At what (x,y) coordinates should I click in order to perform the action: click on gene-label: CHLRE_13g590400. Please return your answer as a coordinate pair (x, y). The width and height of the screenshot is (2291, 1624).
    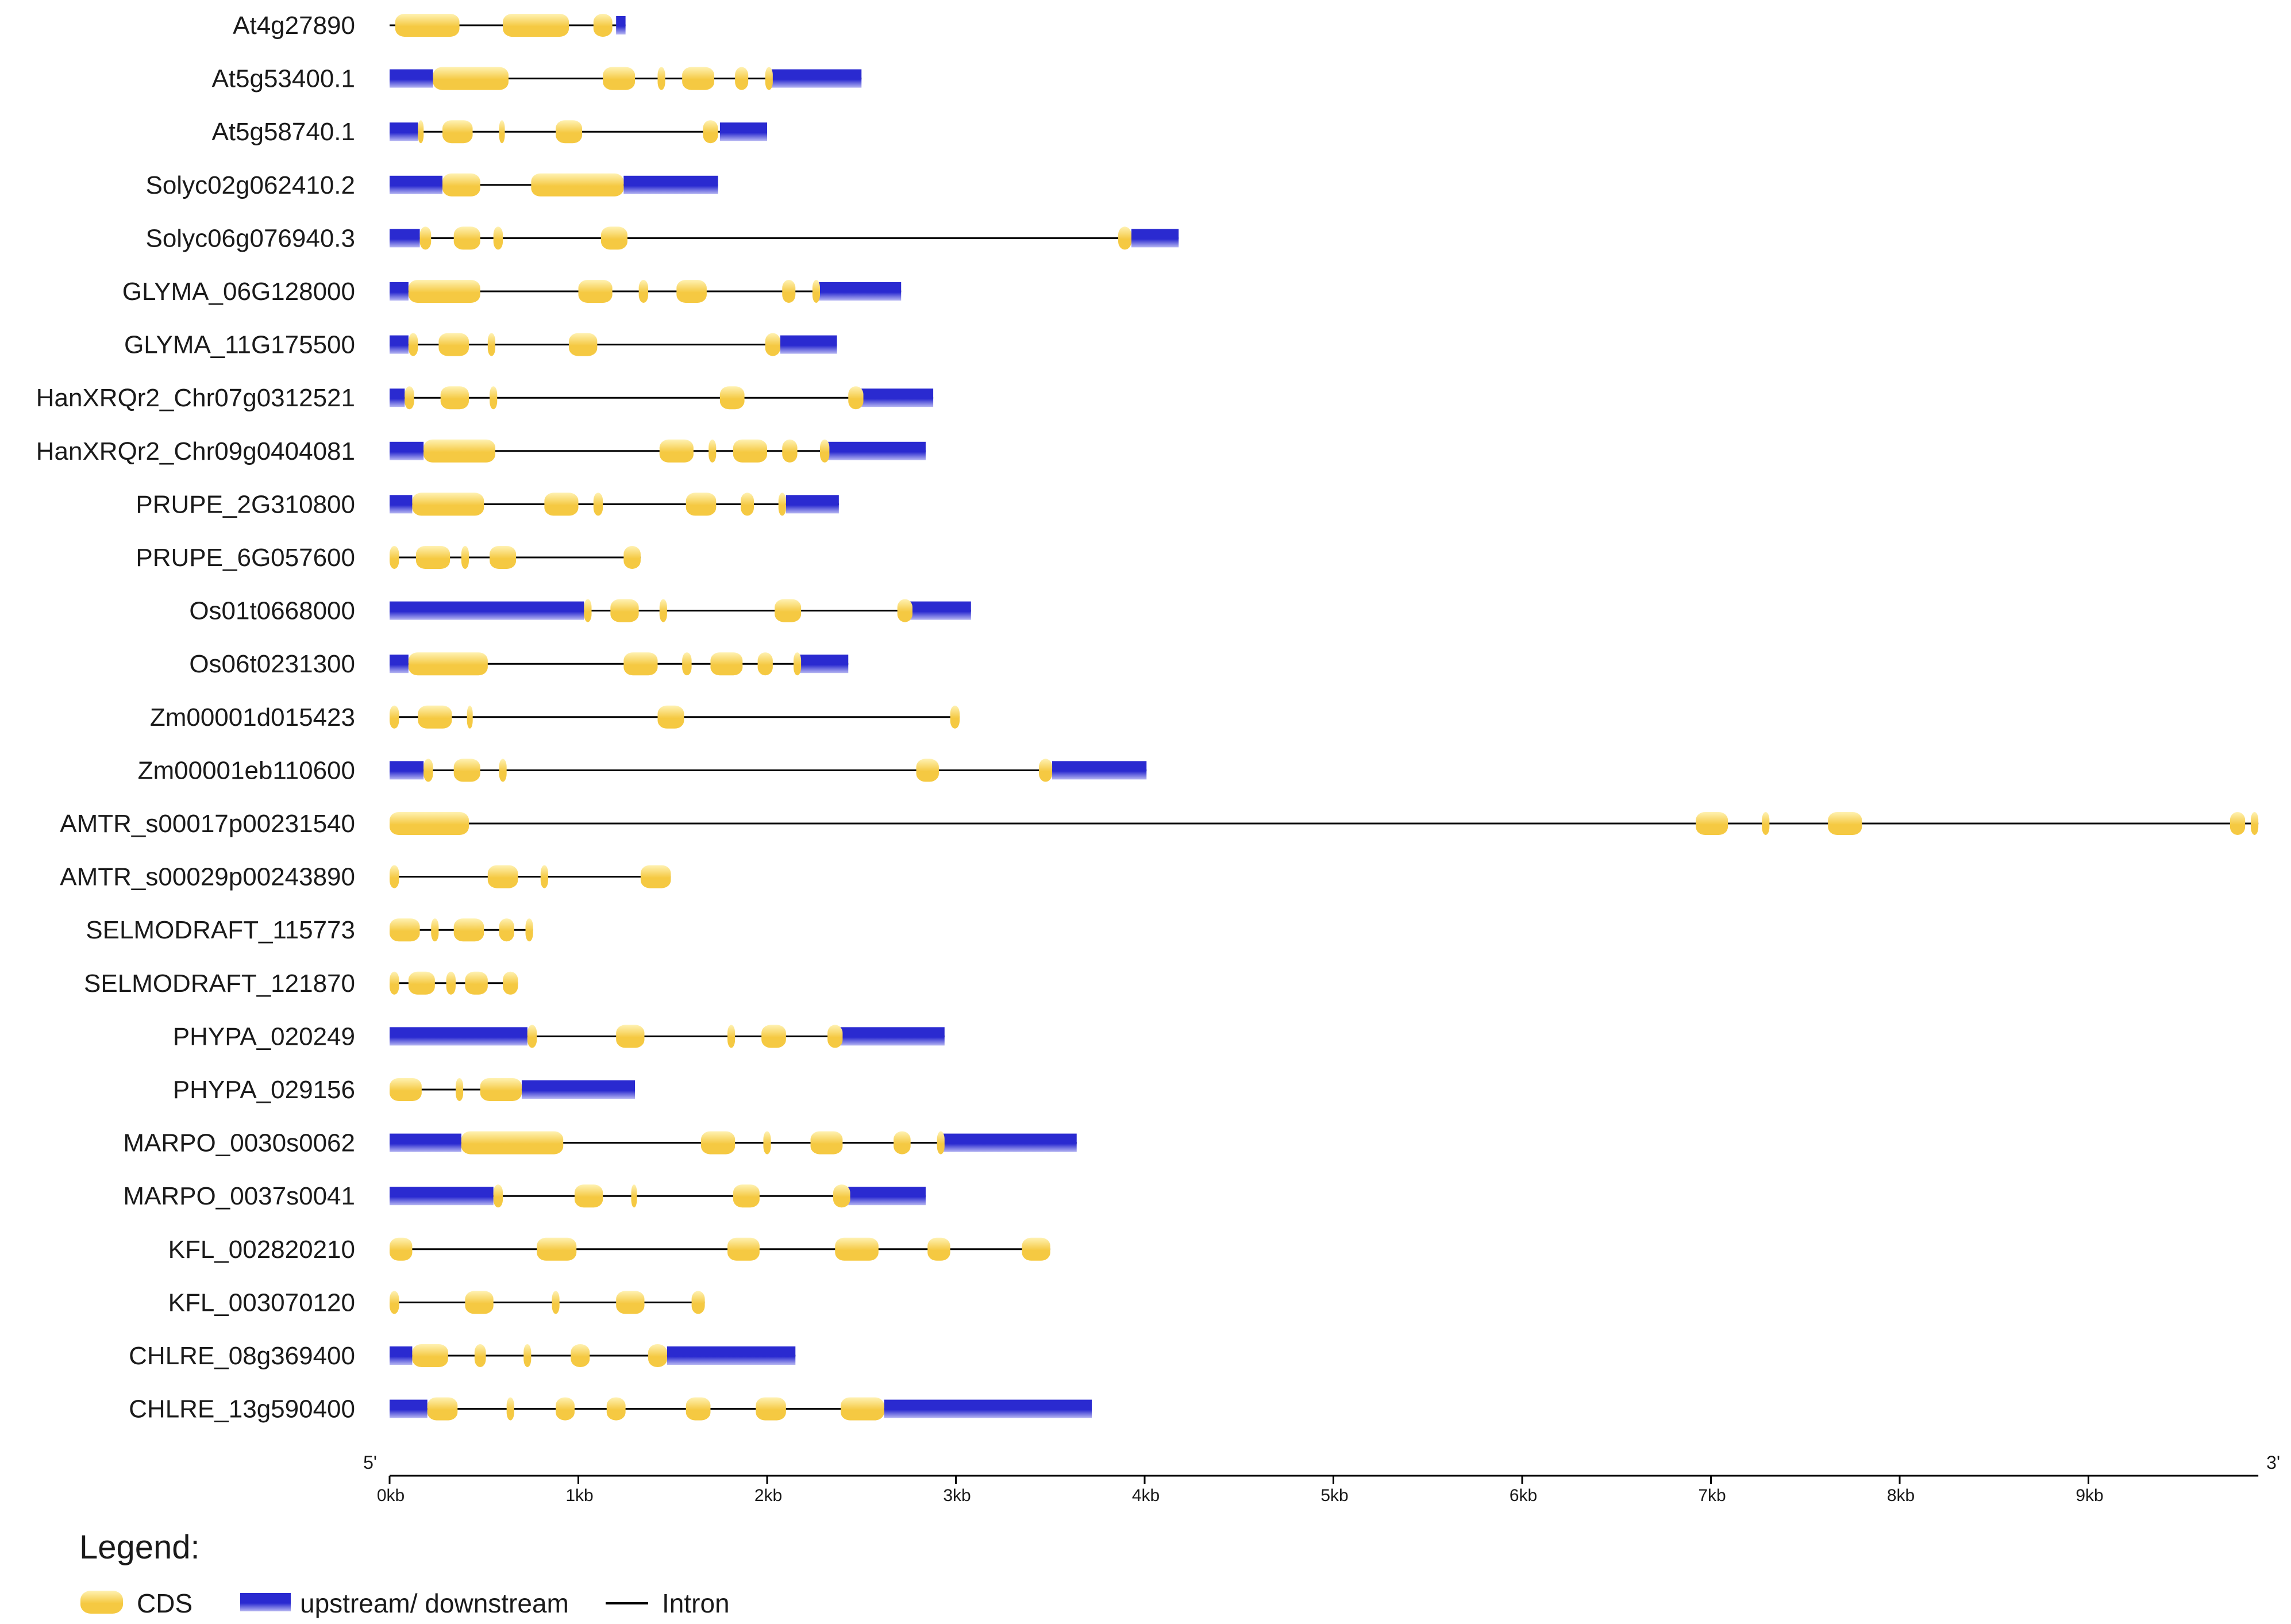
    Looking at the image, I should click on (242, 1409).